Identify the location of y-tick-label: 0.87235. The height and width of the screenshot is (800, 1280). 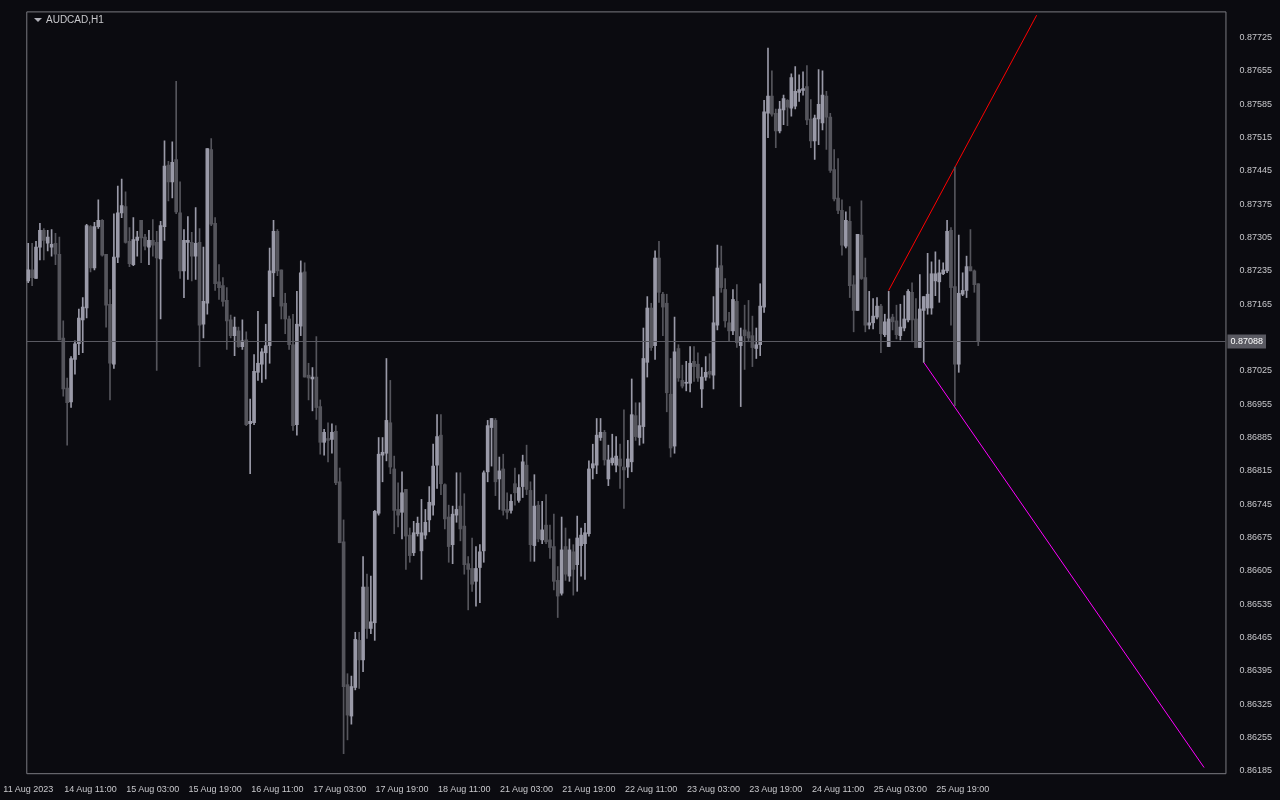
(1256, 270).